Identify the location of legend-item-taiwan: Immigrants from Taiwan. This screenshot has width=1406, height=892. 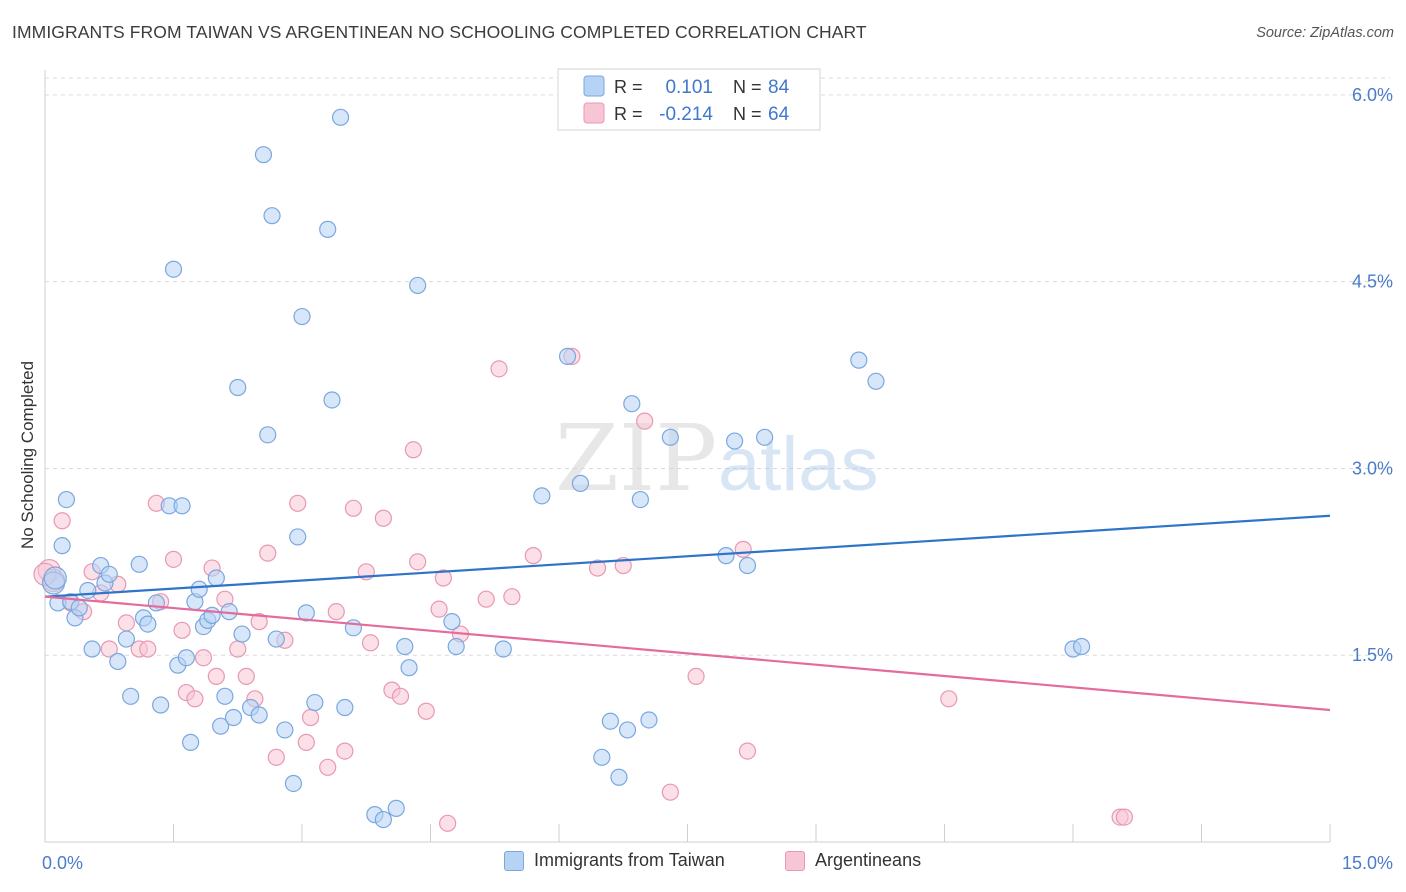
(614, 860).